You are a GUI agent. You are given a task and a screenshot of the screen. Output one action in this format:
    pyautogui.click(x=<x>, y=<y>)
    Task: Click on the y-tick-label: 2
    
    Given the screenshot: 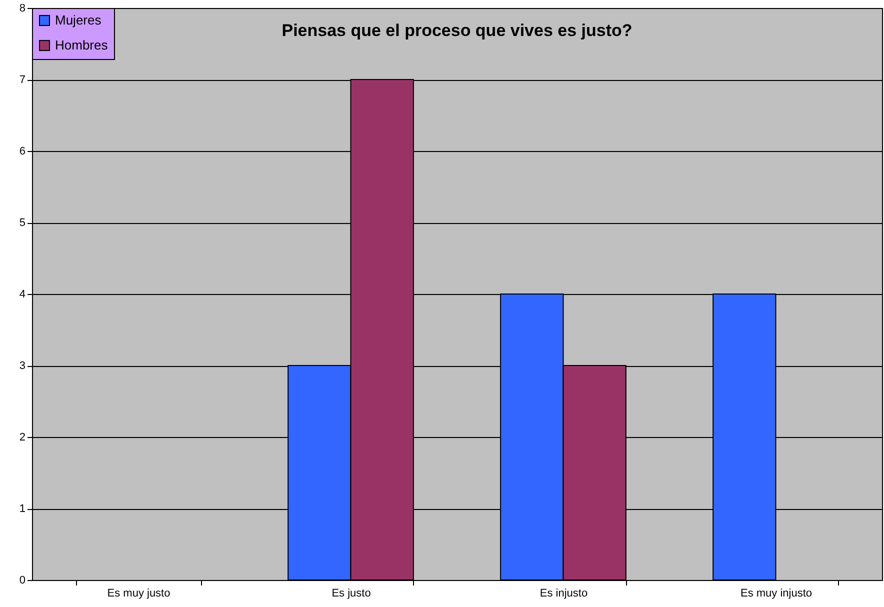 What is the action you would take?
    pyautogui.click(x=22, y=438)
    